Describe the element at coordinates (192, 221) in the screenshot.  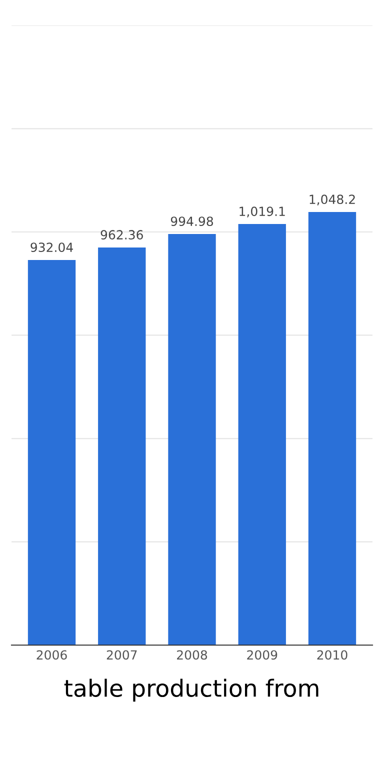
I see `data-label: 994.98` at that location.